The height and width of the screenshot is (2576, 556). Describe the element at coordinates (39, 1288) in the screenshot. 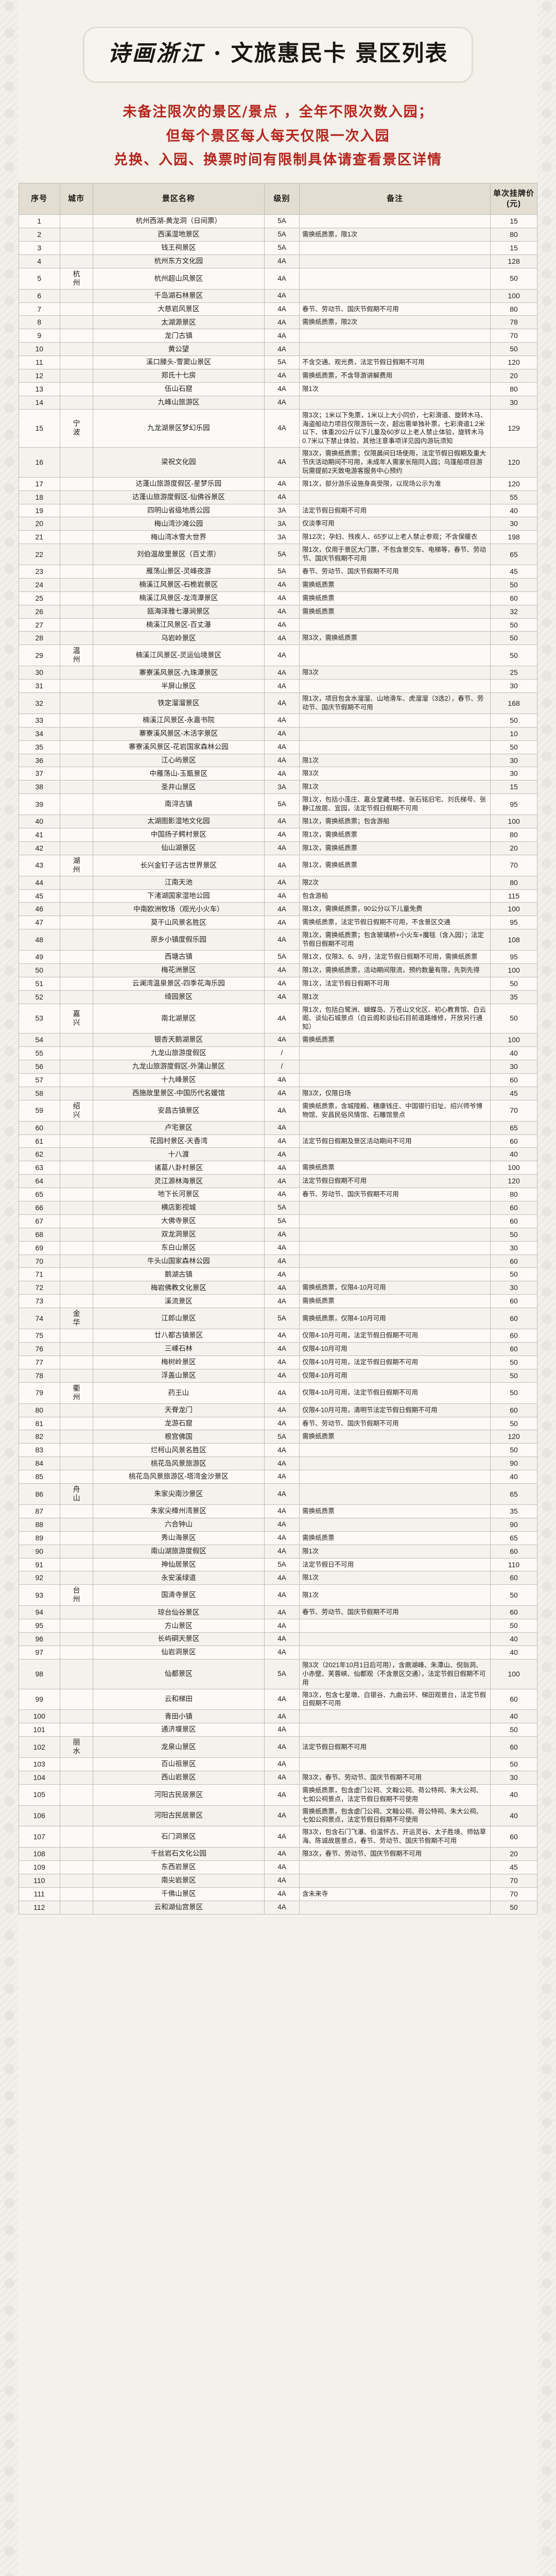

I see `cell-no: 72` at that location.